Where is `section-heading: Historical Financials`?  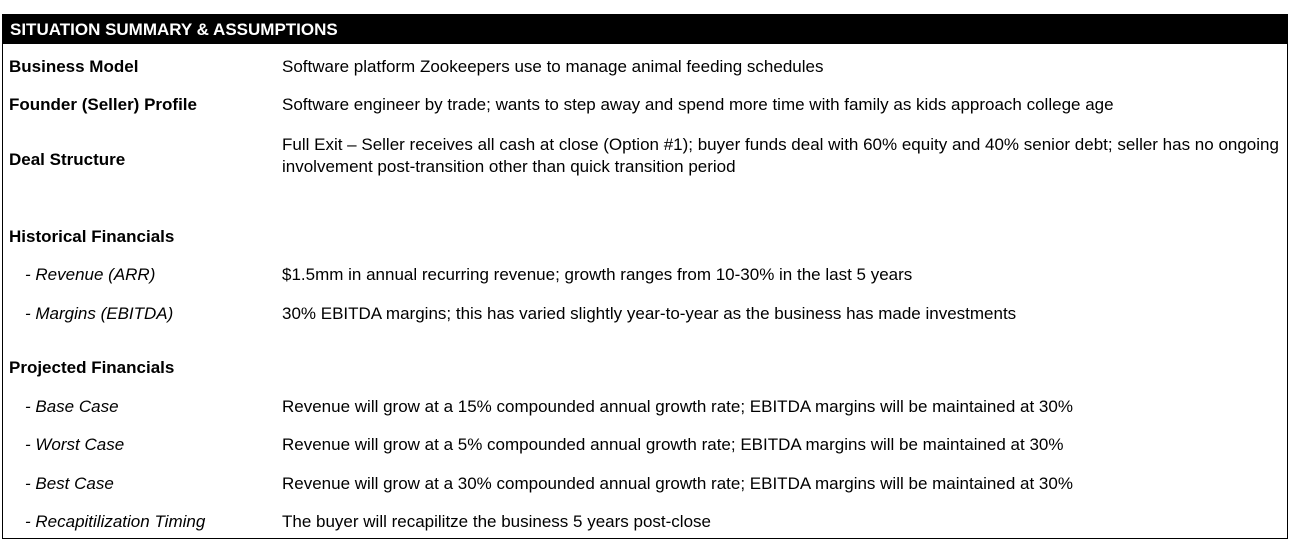
section-heading: Historical Financials is located at coordinates (92, 236).